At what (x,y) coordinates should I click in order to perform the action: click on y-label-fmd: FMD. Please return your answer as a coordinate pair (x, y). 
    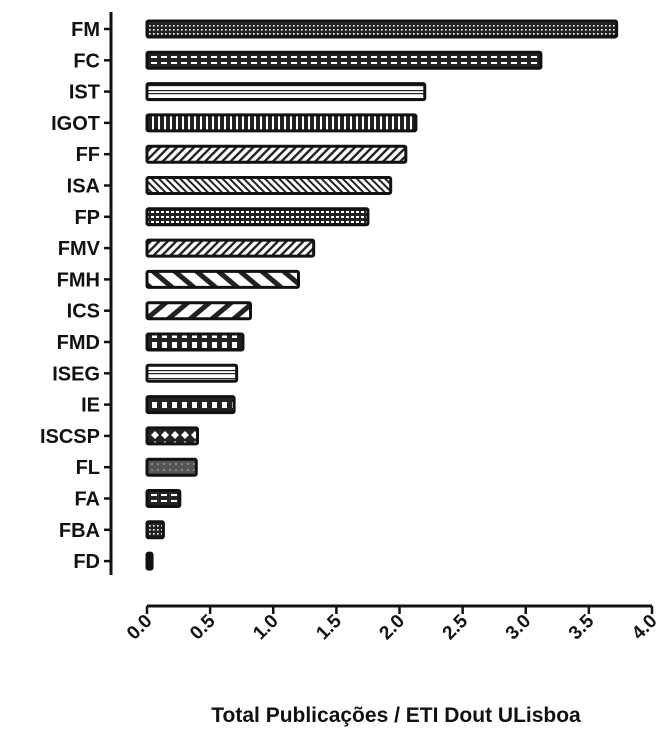
    Looking at the image, I should click on (78, 343).